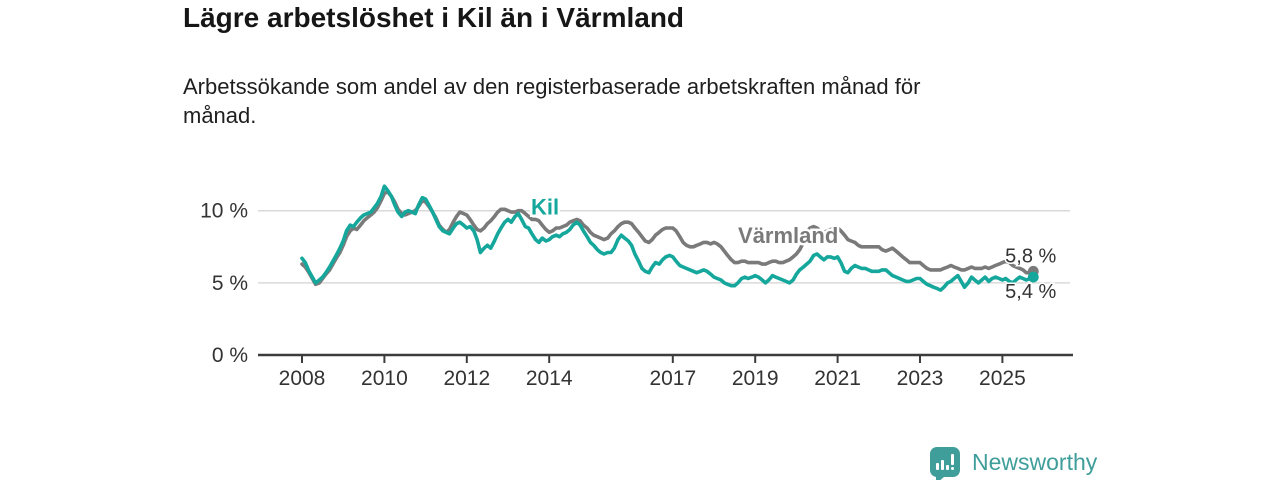 The image size is (1280, 480). Describe the element at coordinates (545, 206) in the screenshot. I see `kil-series-label: Kil` at that location.